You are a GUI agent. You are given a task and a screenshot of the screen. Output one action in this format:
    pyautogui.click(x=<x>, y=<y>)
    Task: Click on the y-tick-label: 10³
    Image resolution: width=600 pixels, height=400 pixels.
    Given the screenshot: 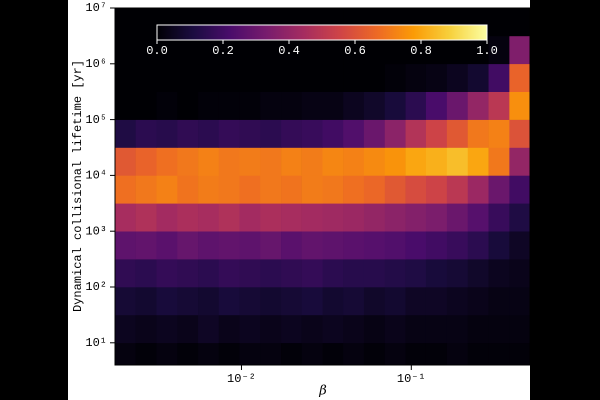 What is the action you would take?
    pyautogui.click(x=96, y=231)
    